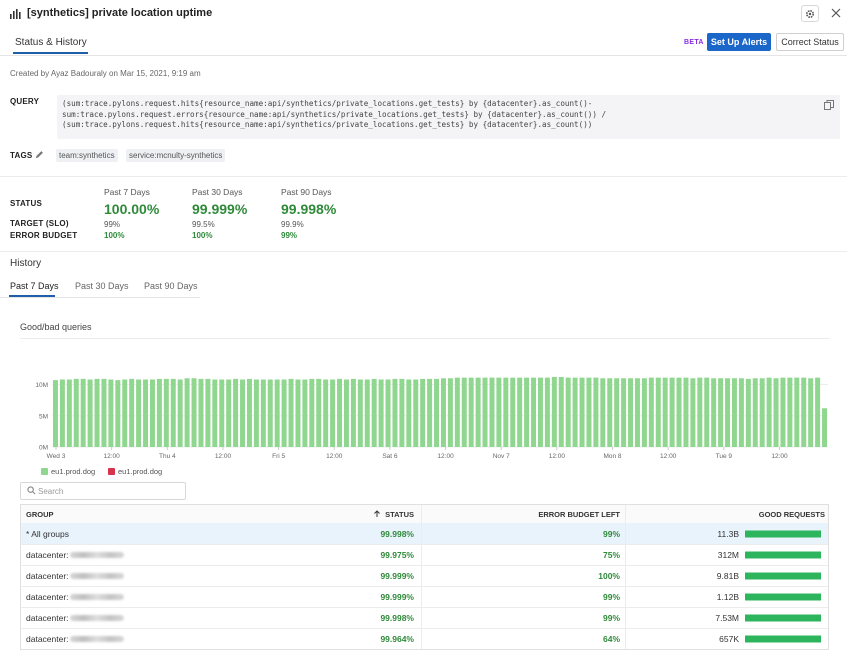 This screenshot has height=653, width=847. What do you see at coordinates (501, 456) in the screenshot?
I see `x-tick-label: Nov 7` at bounding box center [501, 456].